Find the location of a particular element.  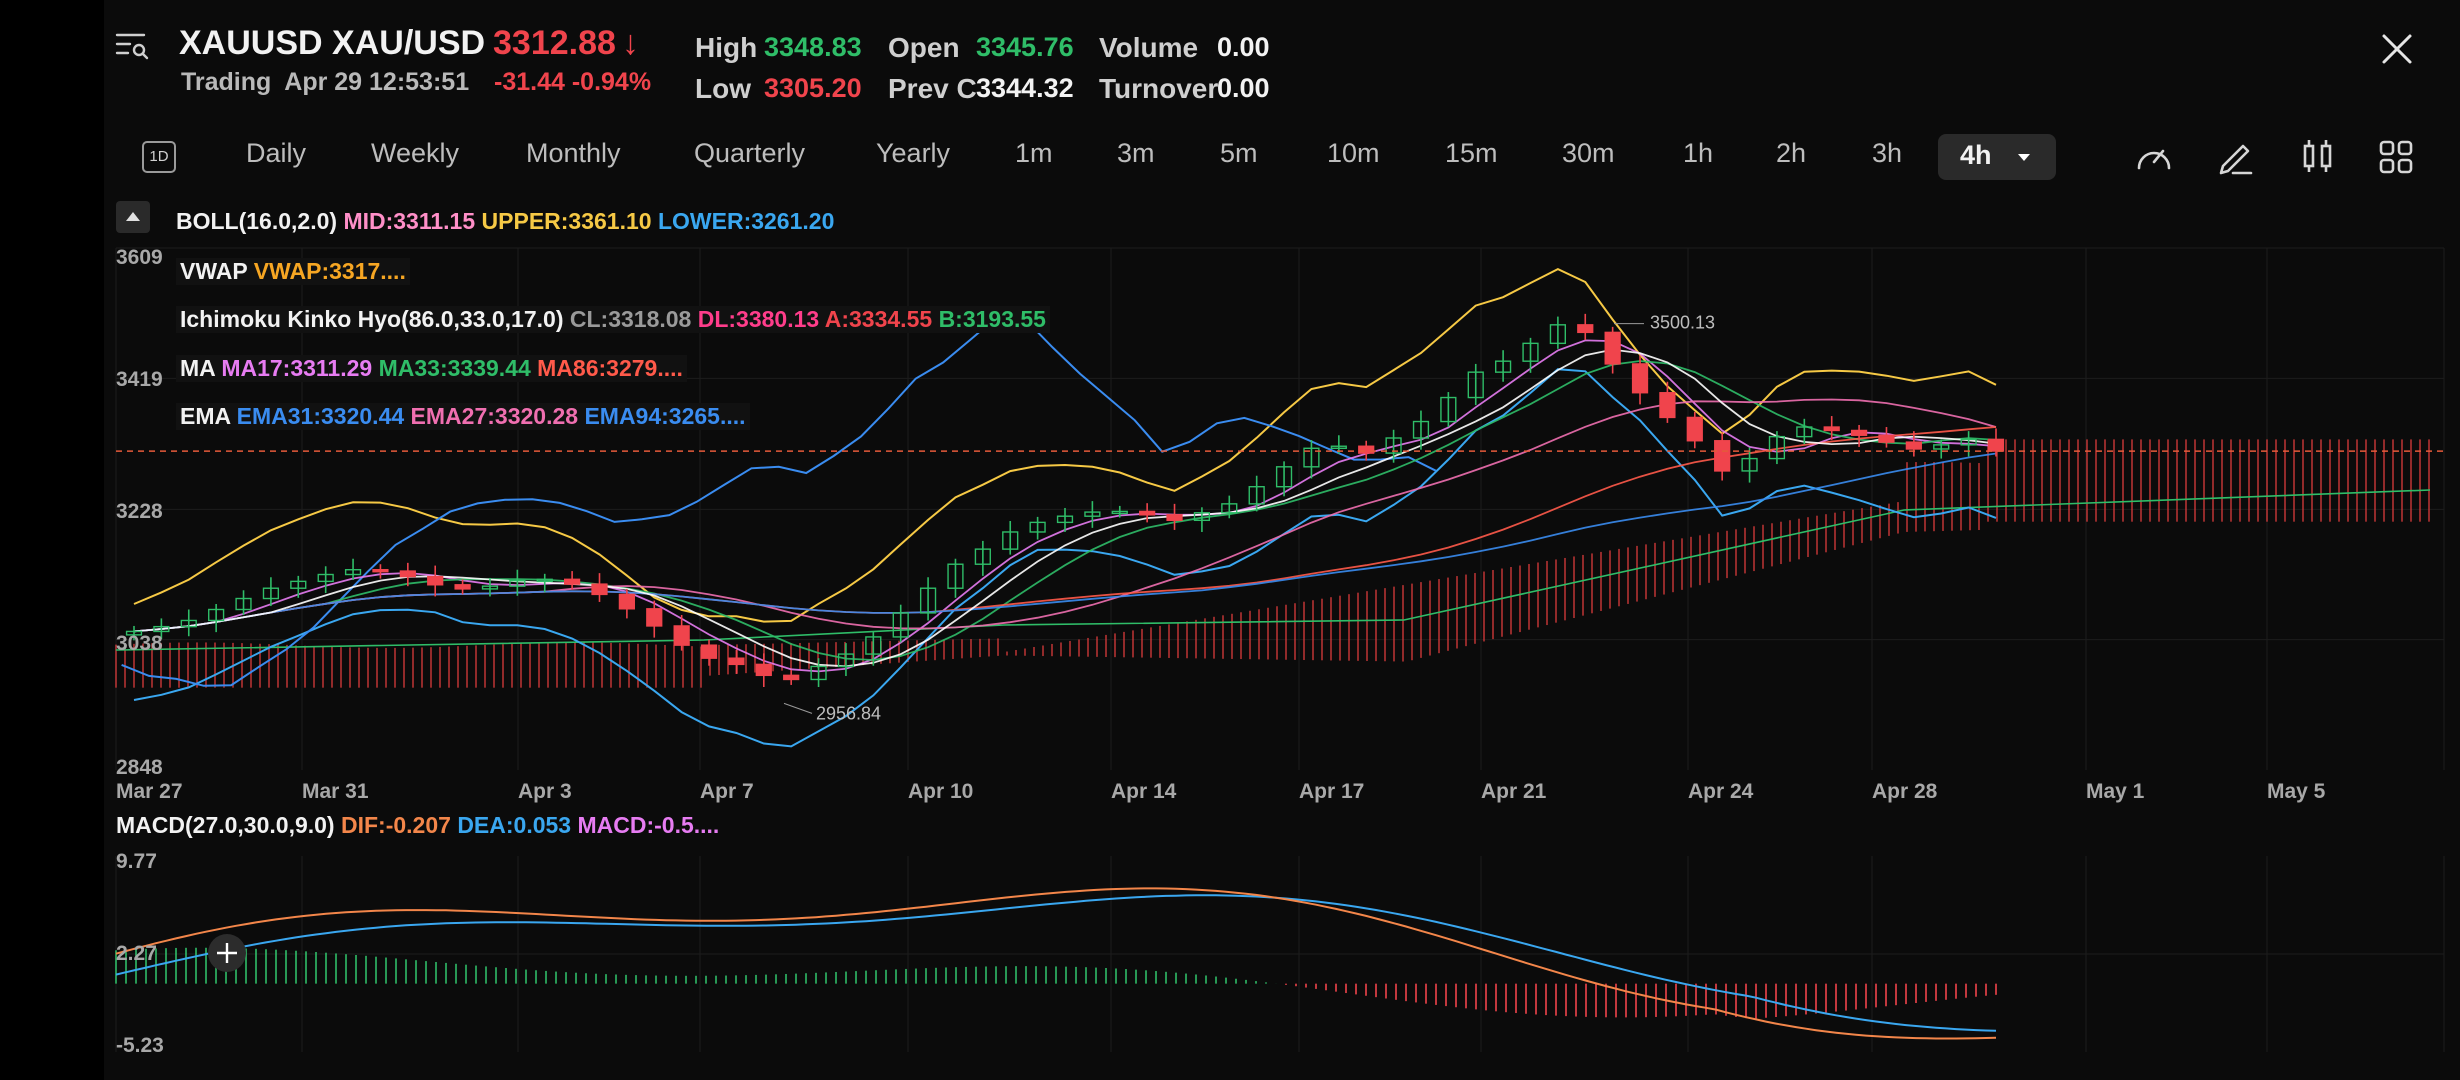

tab-10m: 10m is located at coordinates (1353, 153).